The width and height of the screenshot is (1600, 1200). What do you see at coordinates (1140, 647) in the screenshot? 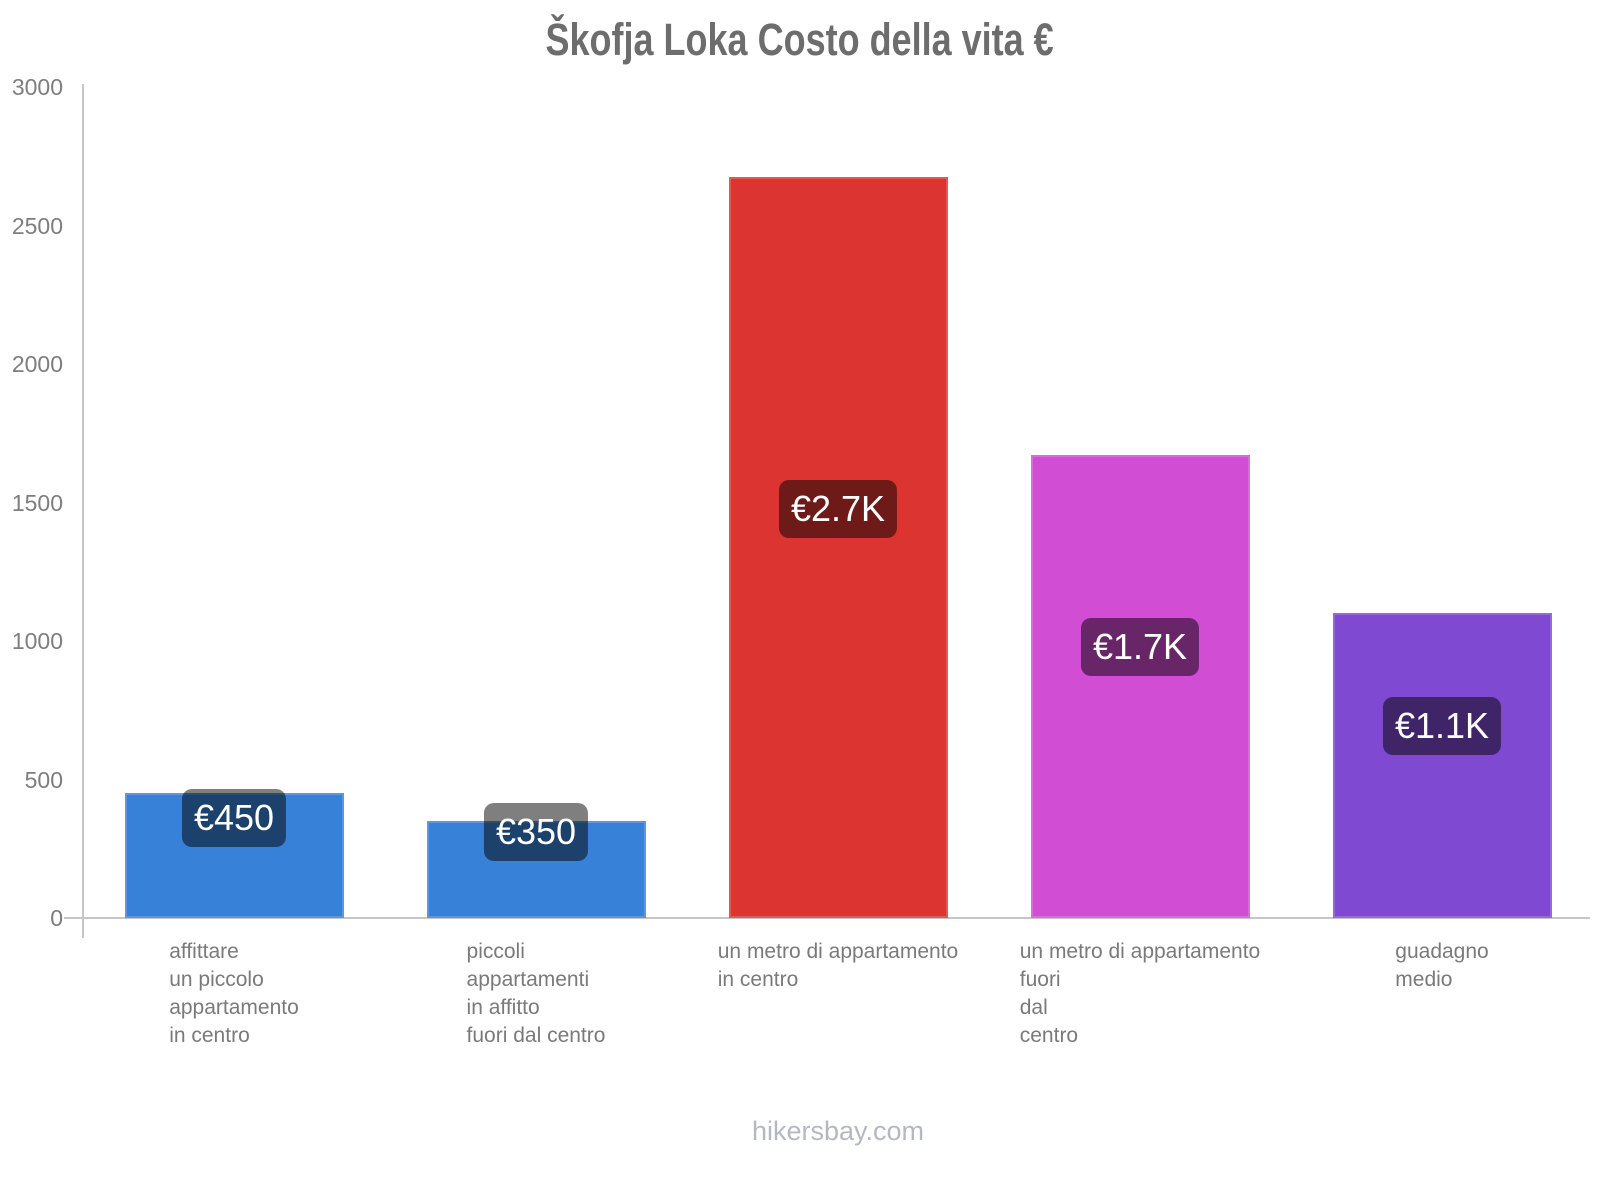
I see `value-badge-4: €1.7K` at bounding box center [1140, 647].